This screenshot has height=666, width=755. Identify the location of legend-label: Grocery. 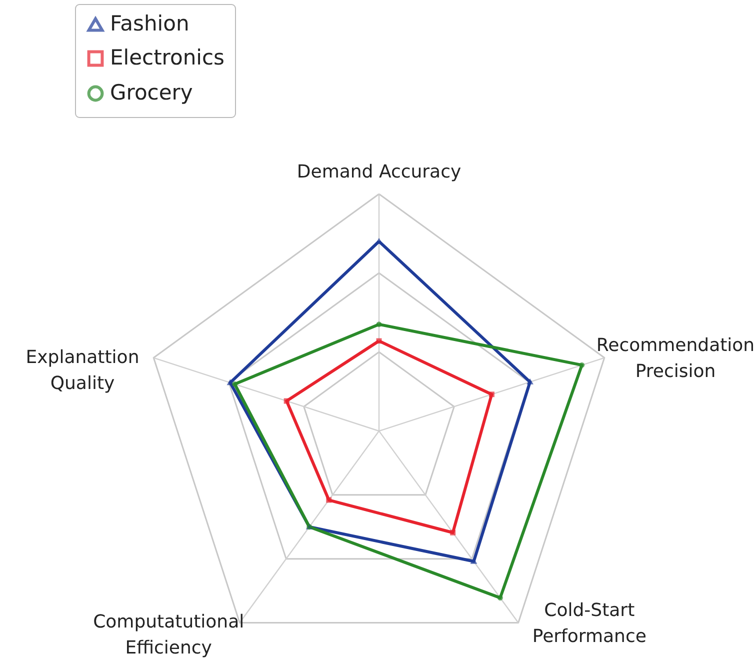
(151, 92).